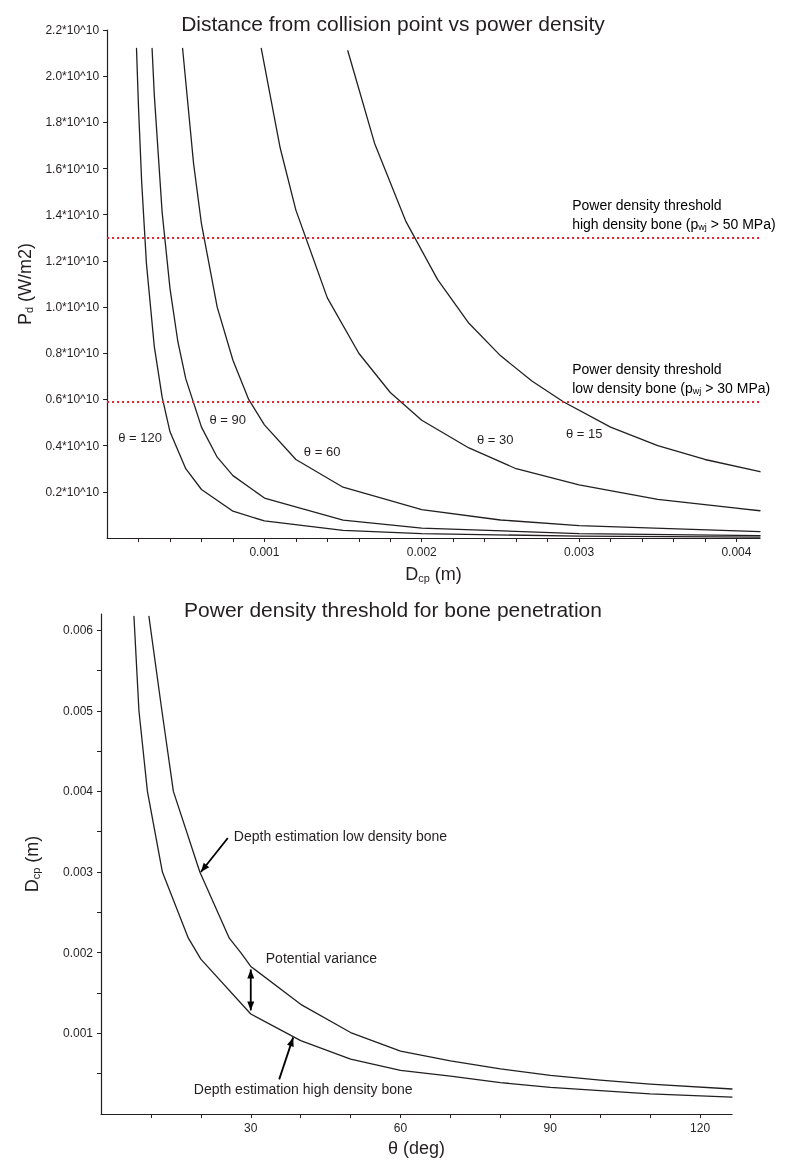 The image size is (786, 1165). I want to click on y-tick-label: 0.005, so click(78, 710).